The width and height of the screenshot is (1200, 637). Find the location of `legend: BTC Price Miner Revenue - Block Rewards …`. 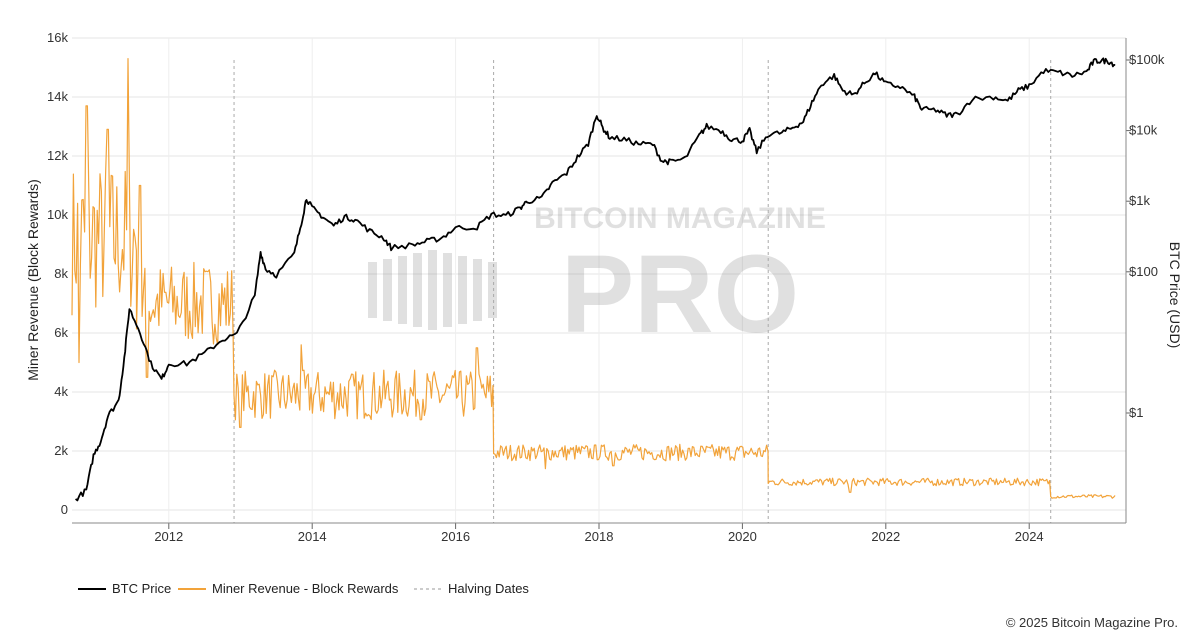

legend: BTC Price Miner Revenue - Block Rewards … is located at coordinates (303, 588).